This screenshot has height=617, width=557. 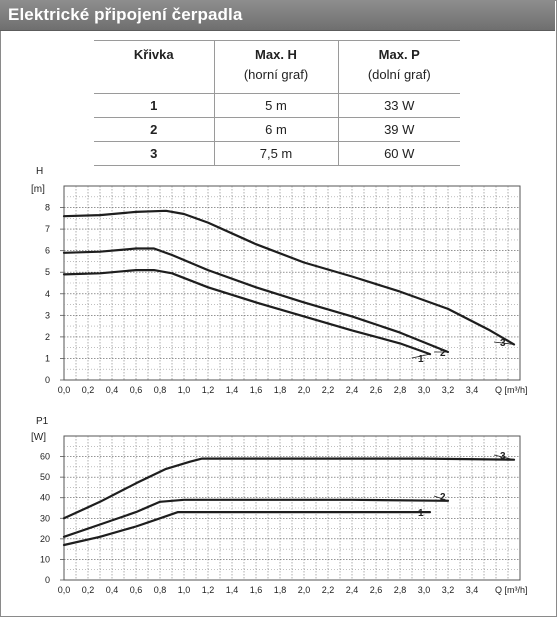 What do you see at coordinates (398, 67) in the screenshot?
I see `col-header-max-p: Max. P (dolní graf)` at bounding box center [398, 67].